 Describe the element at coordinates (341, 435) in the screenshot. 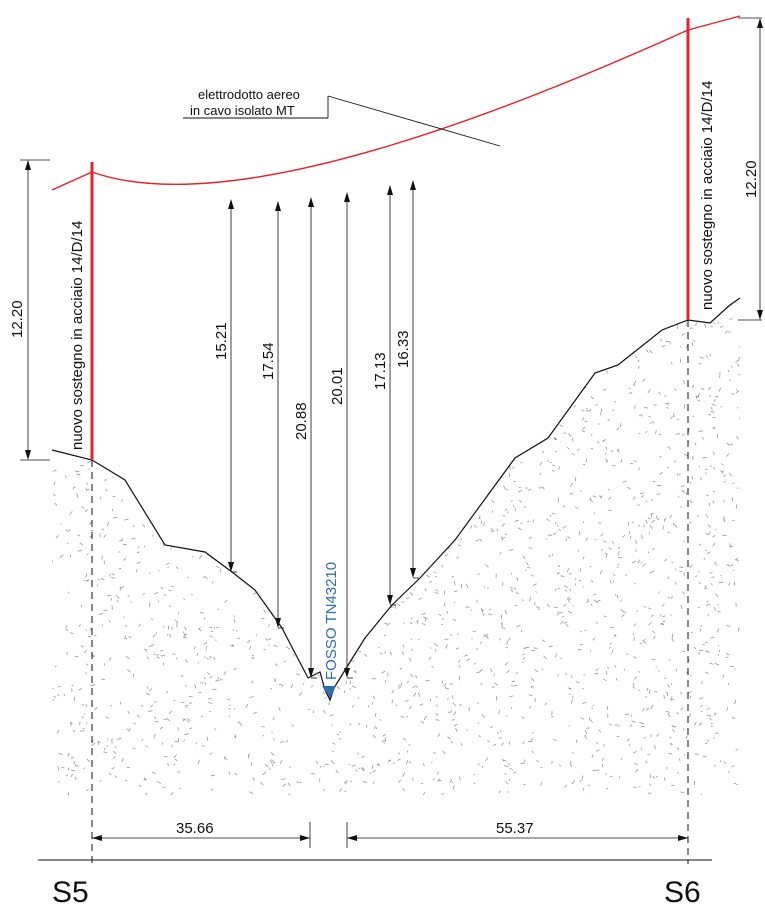

I see `clearance-dimension: 20.01` at that location.